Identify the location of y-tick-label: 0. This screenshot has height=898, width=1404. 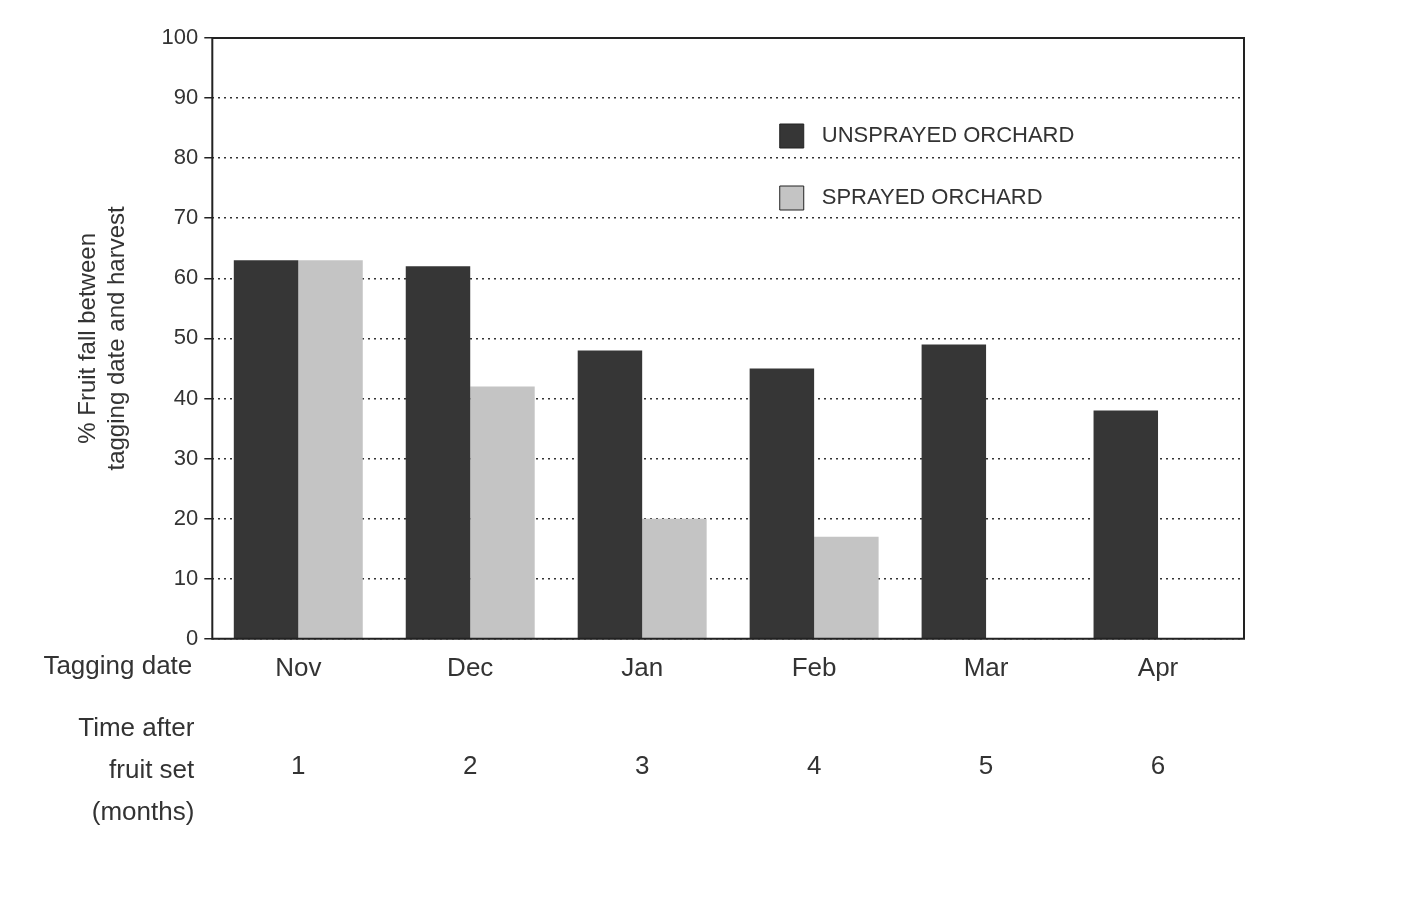
(192, 637).